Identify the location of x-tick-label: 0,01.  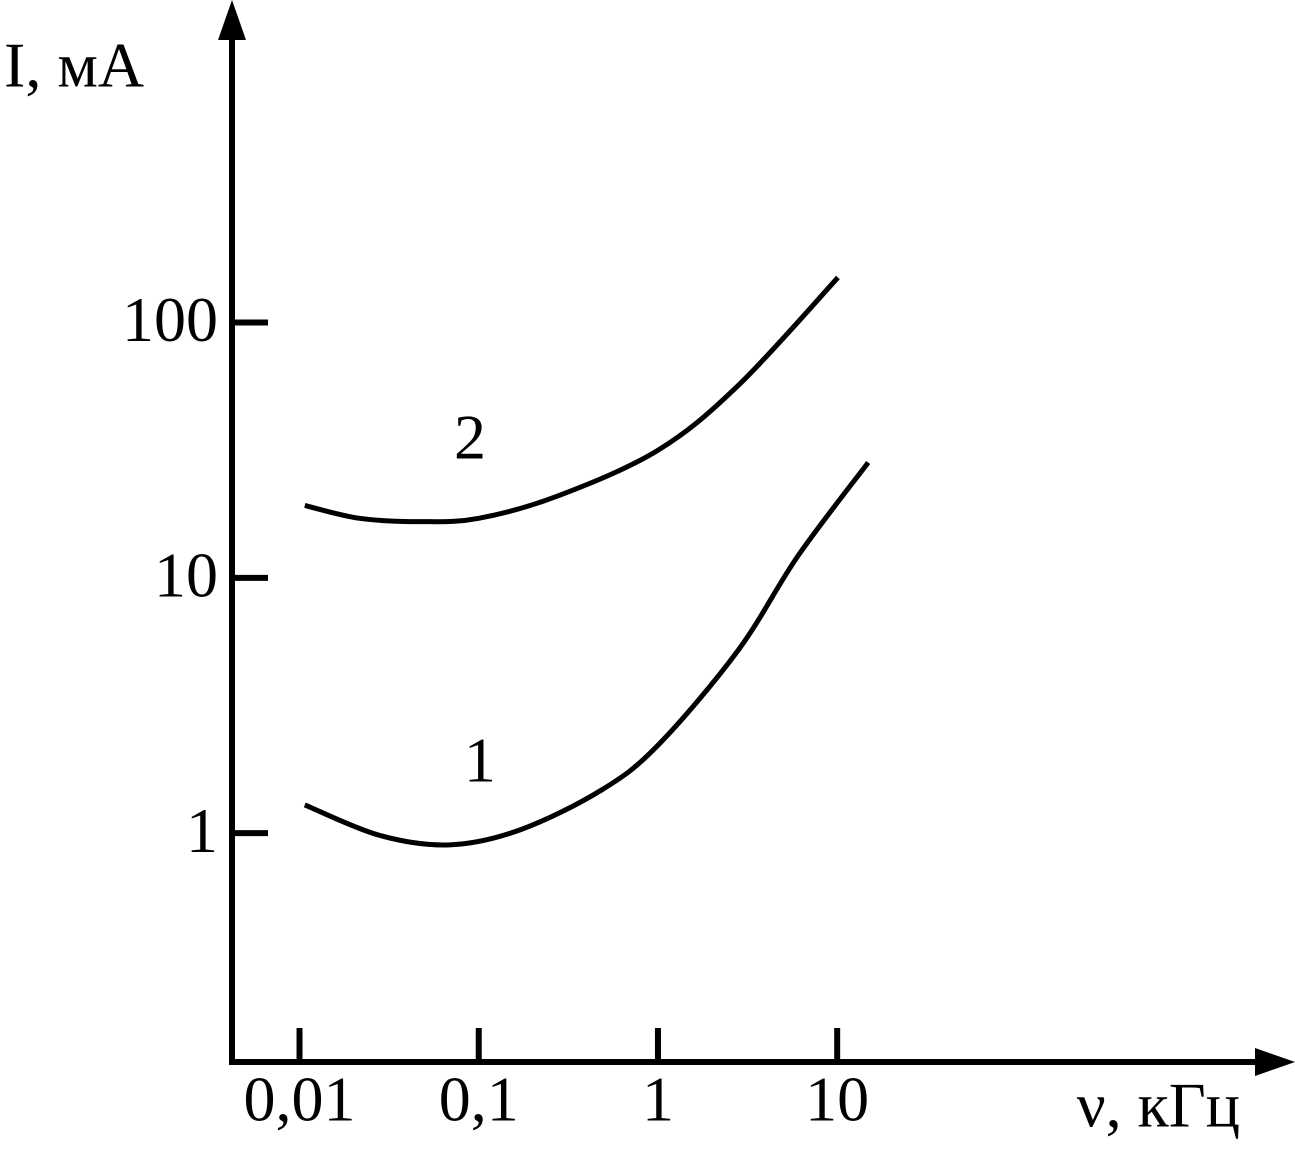
(300, 1099).